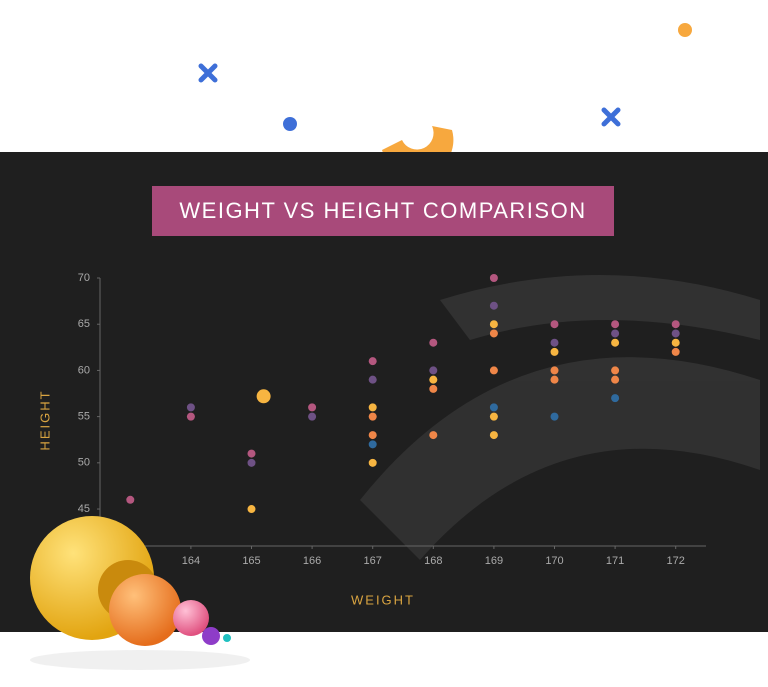 Image resolution: width=768 pixels, height=687 pixels. Describe the element at coordinates (383, 599) in the screenshot. I see `x-axis-label: WEIGHT` at that location.